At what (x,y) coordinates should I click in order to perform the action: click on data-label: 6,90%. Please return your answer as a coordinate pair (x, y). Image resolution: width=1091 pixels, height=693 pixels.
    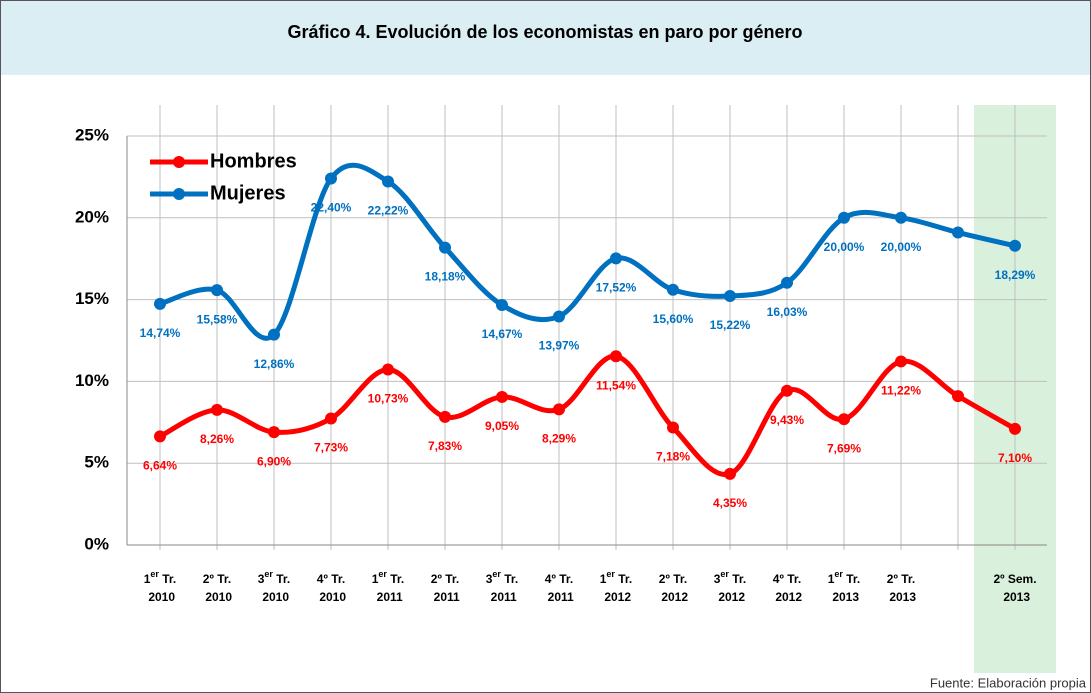
    Looking at the image, I should click on (274, 461).